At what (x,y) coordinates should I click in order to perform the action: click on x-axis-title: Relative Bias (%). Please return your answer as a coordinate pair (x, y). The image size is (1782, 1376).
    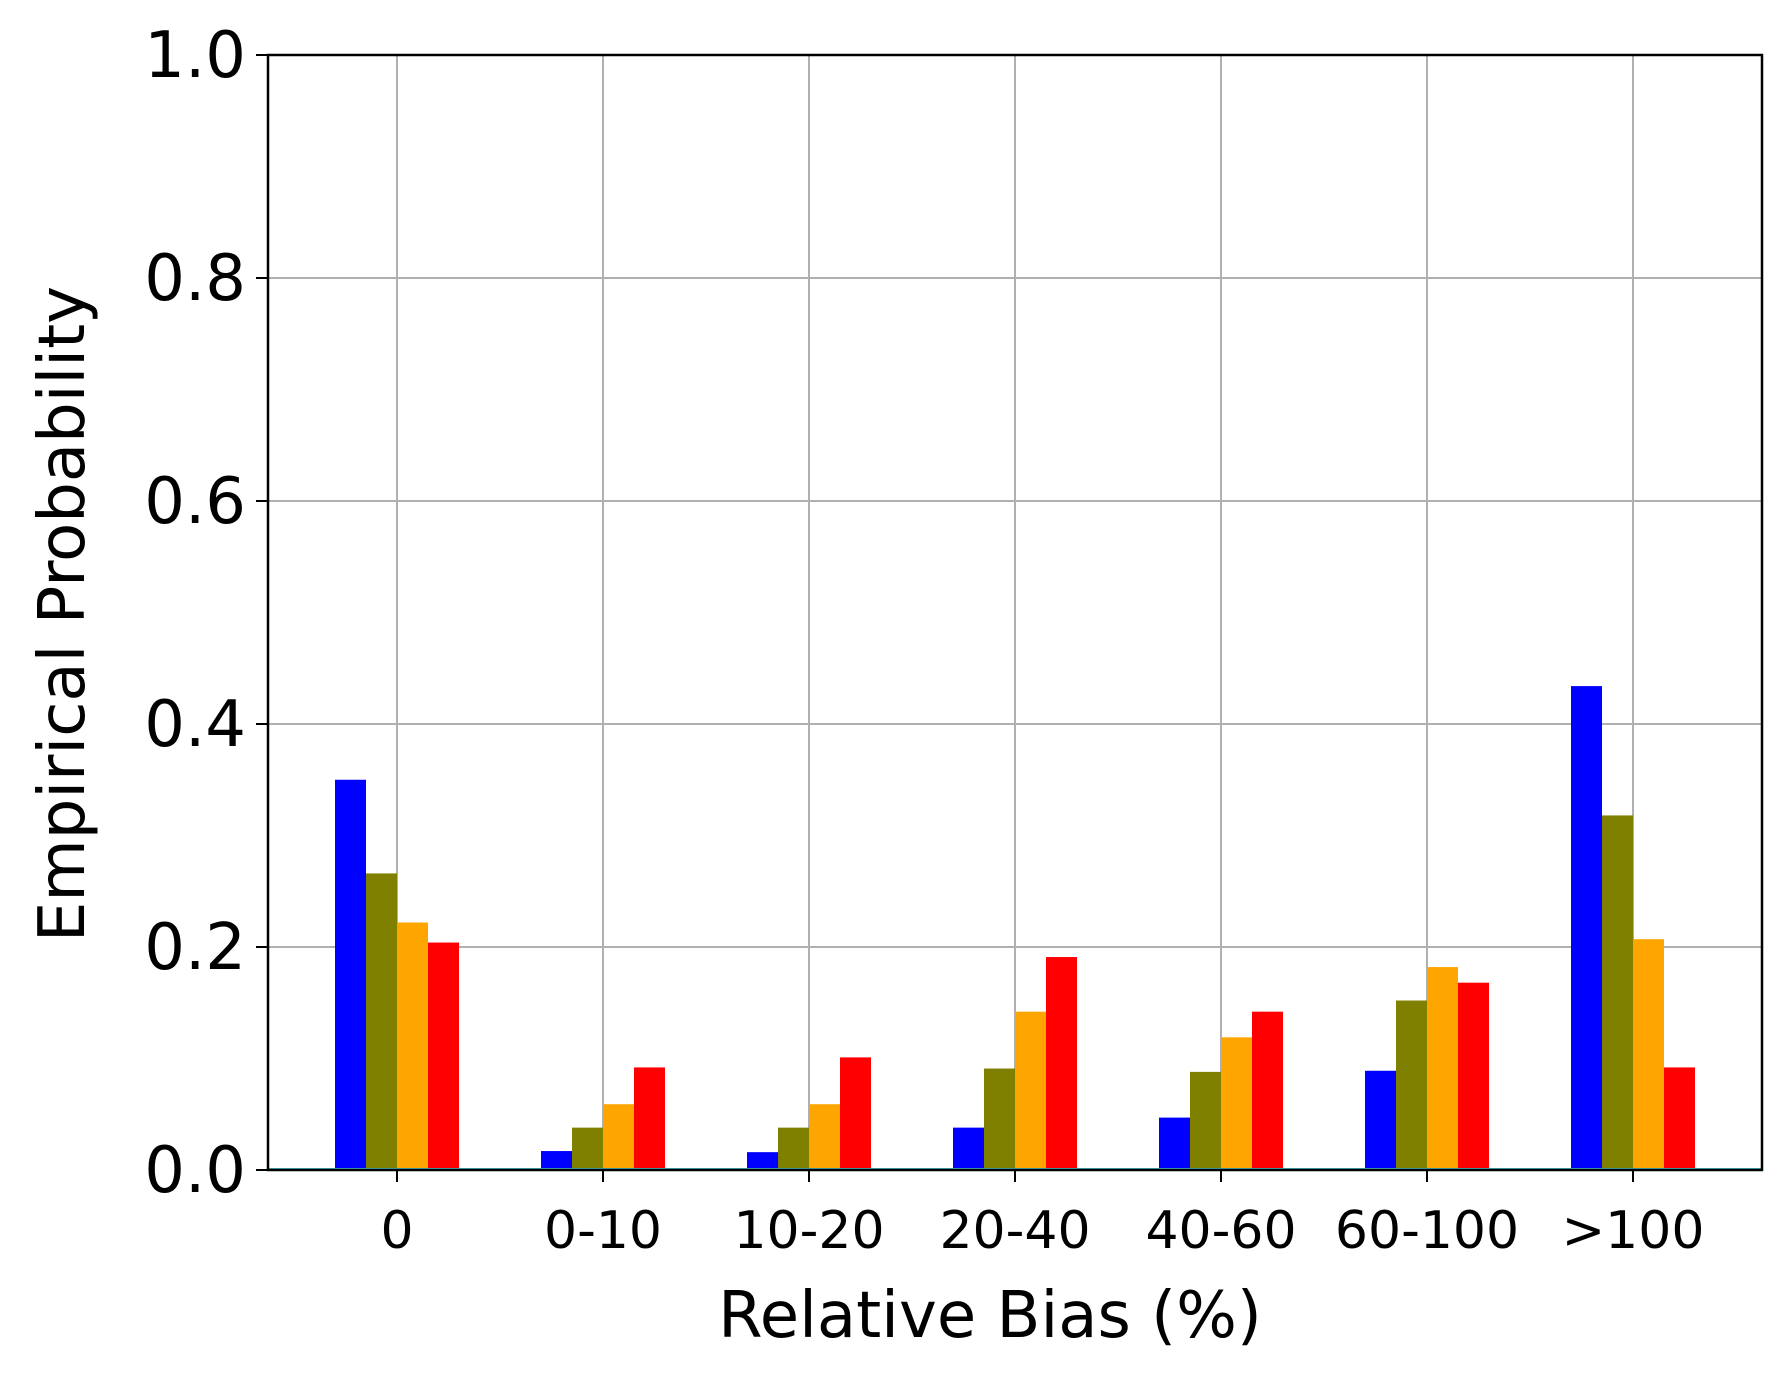
    Looking at the image, I should click on (990, 1316).